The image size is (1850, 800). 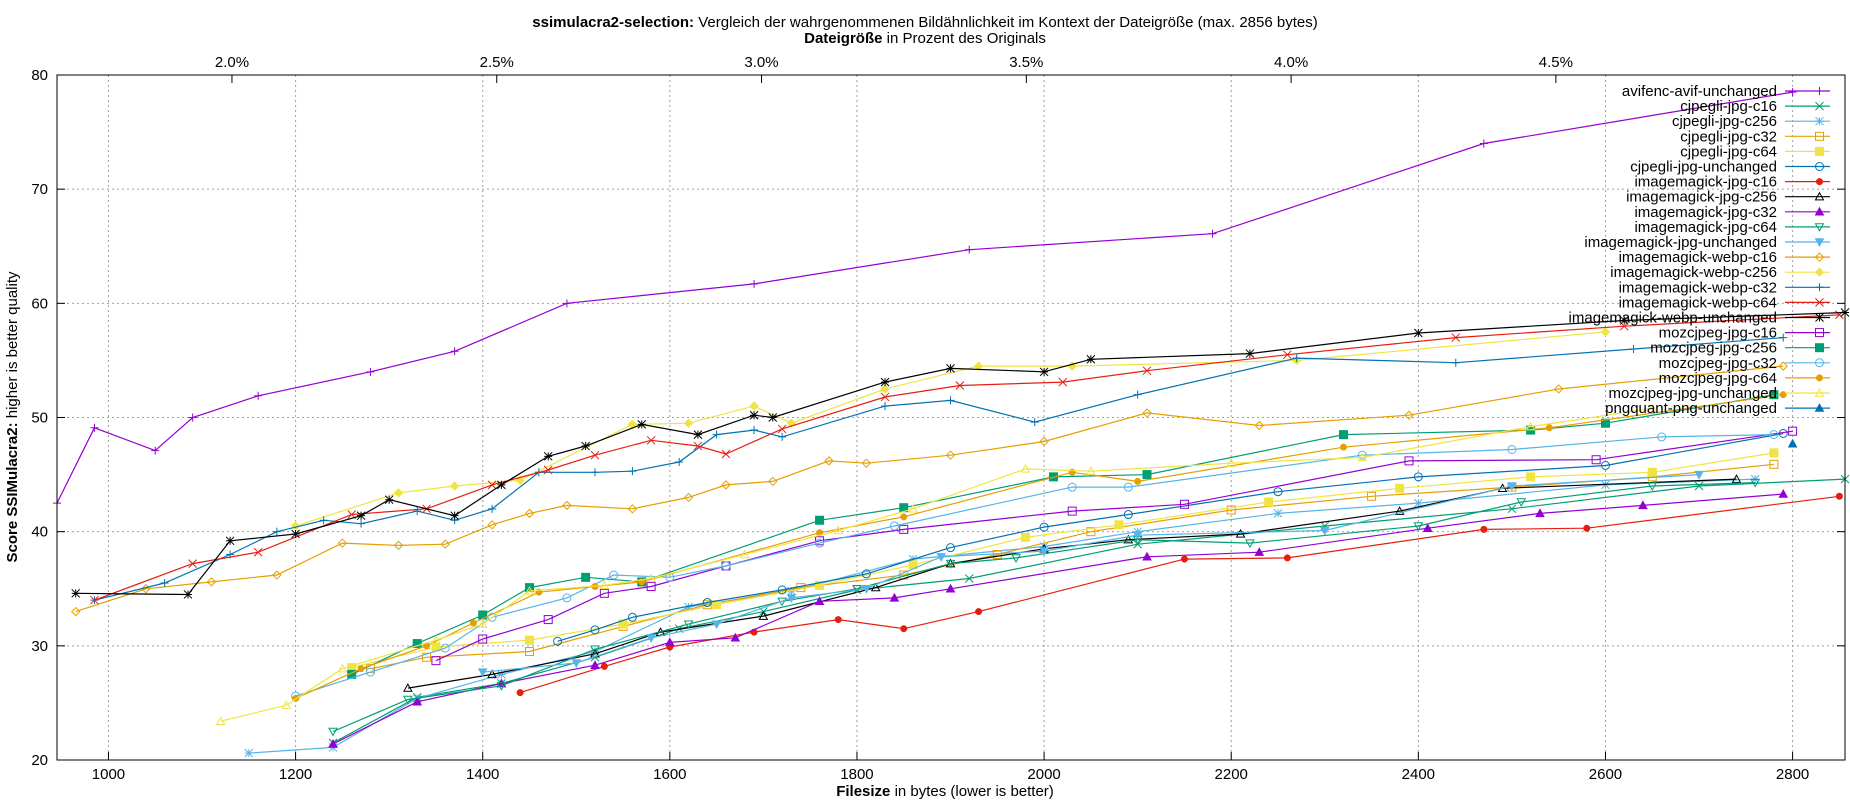 What do you see at coordinates (1730, 167) in the screenshot?
I see `legend-entry: cjpegli-jpg-unchanged` at bounding box center [1730, 167].